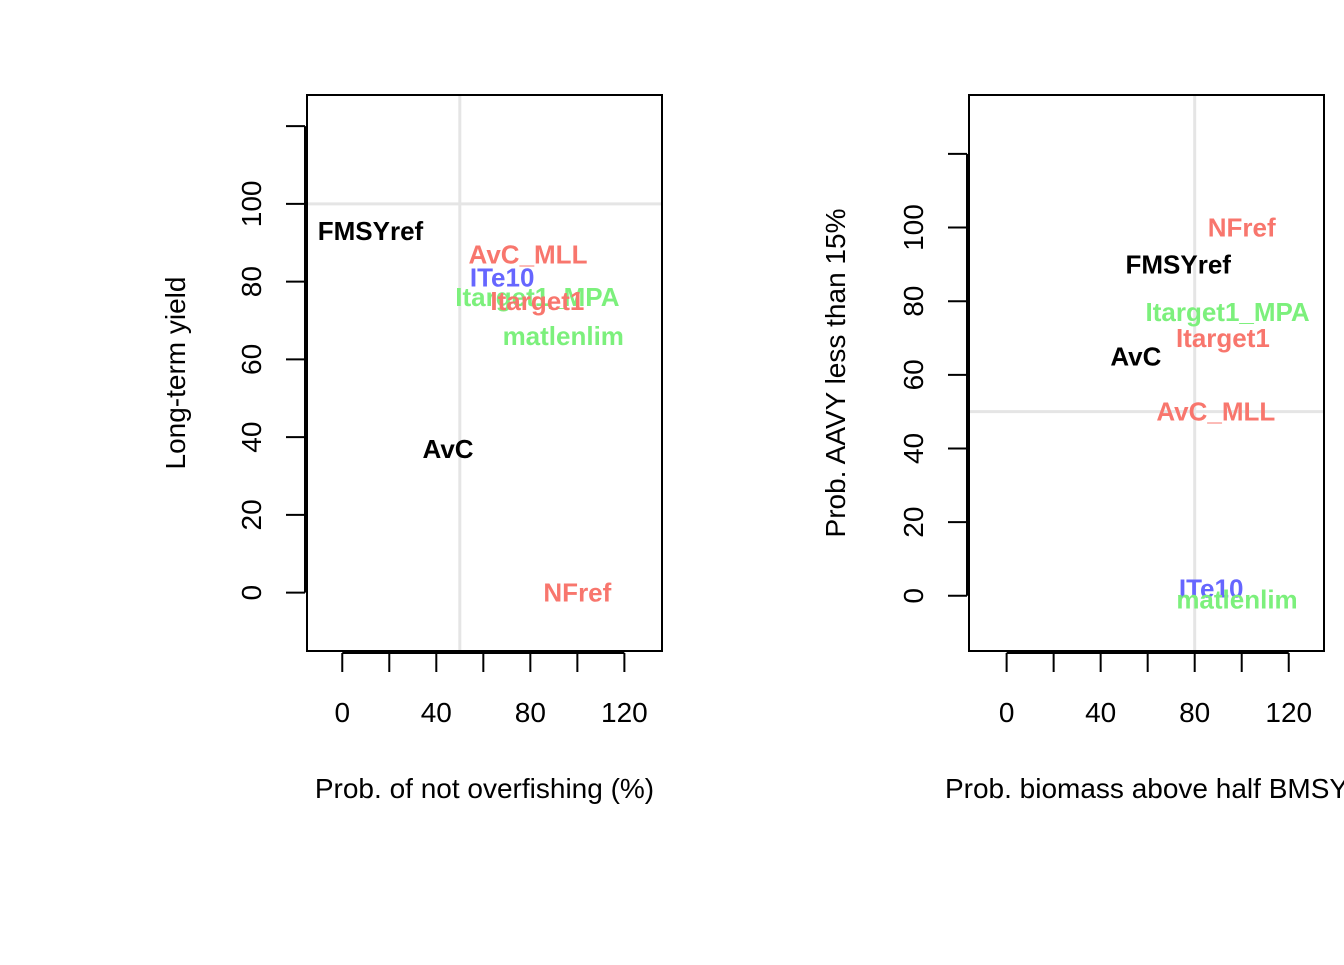  Describe the element at coordinates (1144, 788) in the screenshot. I see `x-axis-title: Prob. biomass above half BMSY` at that location.